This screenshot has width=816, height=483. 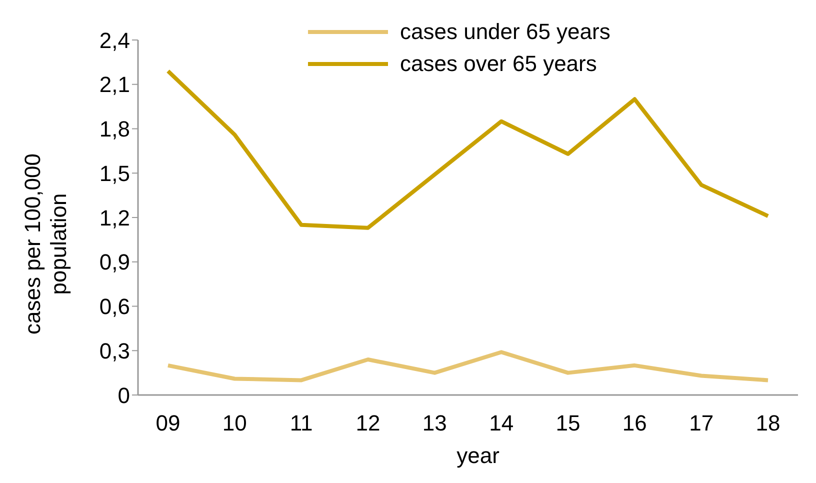 I want to click on y-tick-label: 0, so click(x=124, y=395).